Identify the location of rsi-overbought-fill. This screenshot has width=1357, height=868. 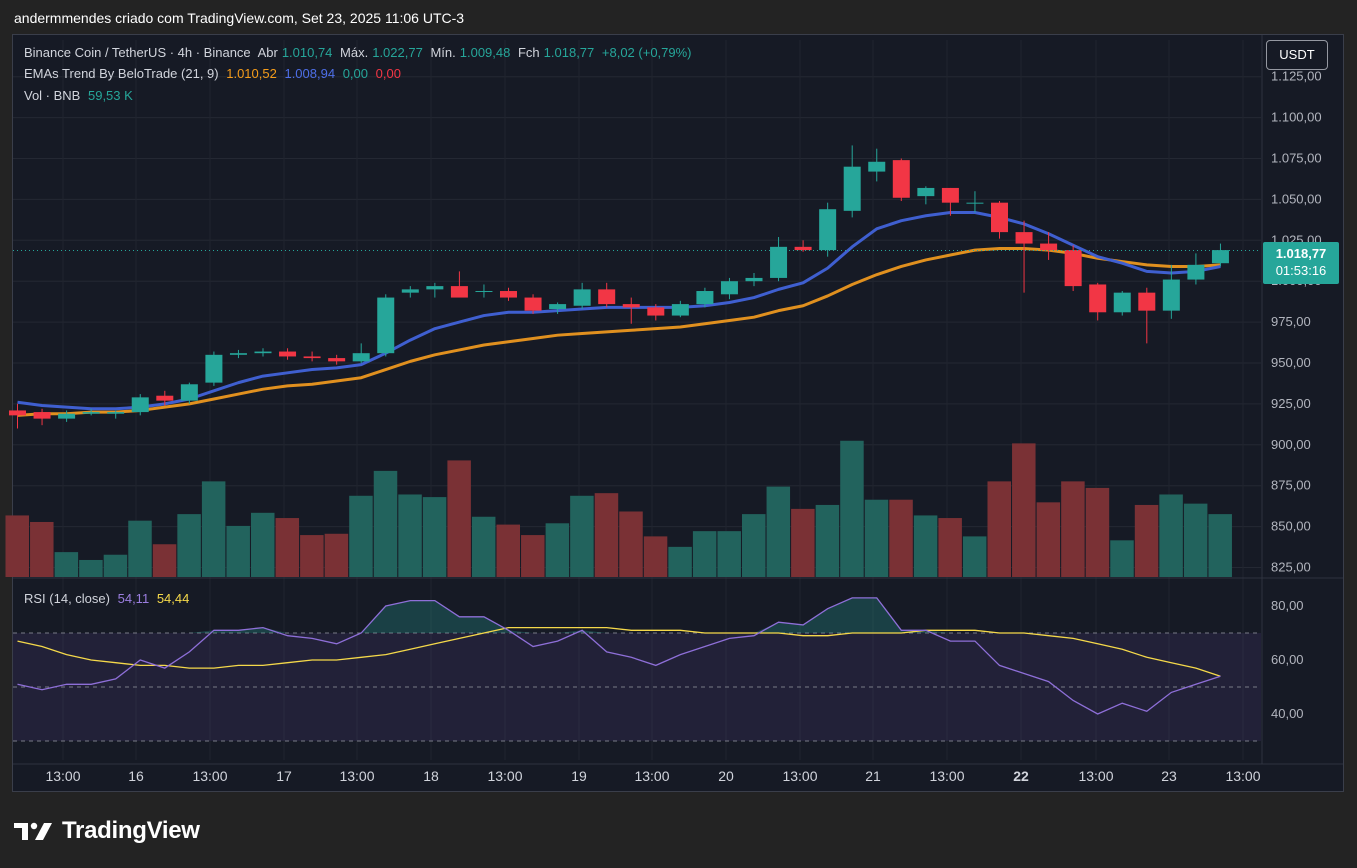
(852, 615).